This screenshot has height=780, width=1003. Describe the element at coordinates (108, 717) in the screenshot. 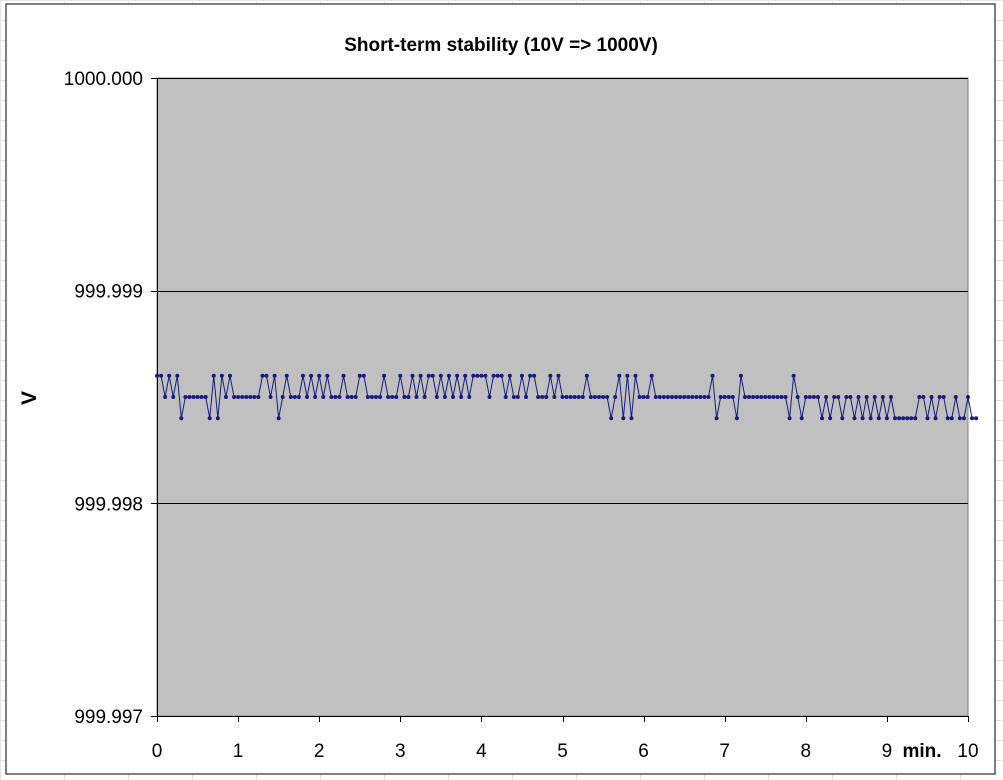

I see `y-tick-label: 999.997` at that location.